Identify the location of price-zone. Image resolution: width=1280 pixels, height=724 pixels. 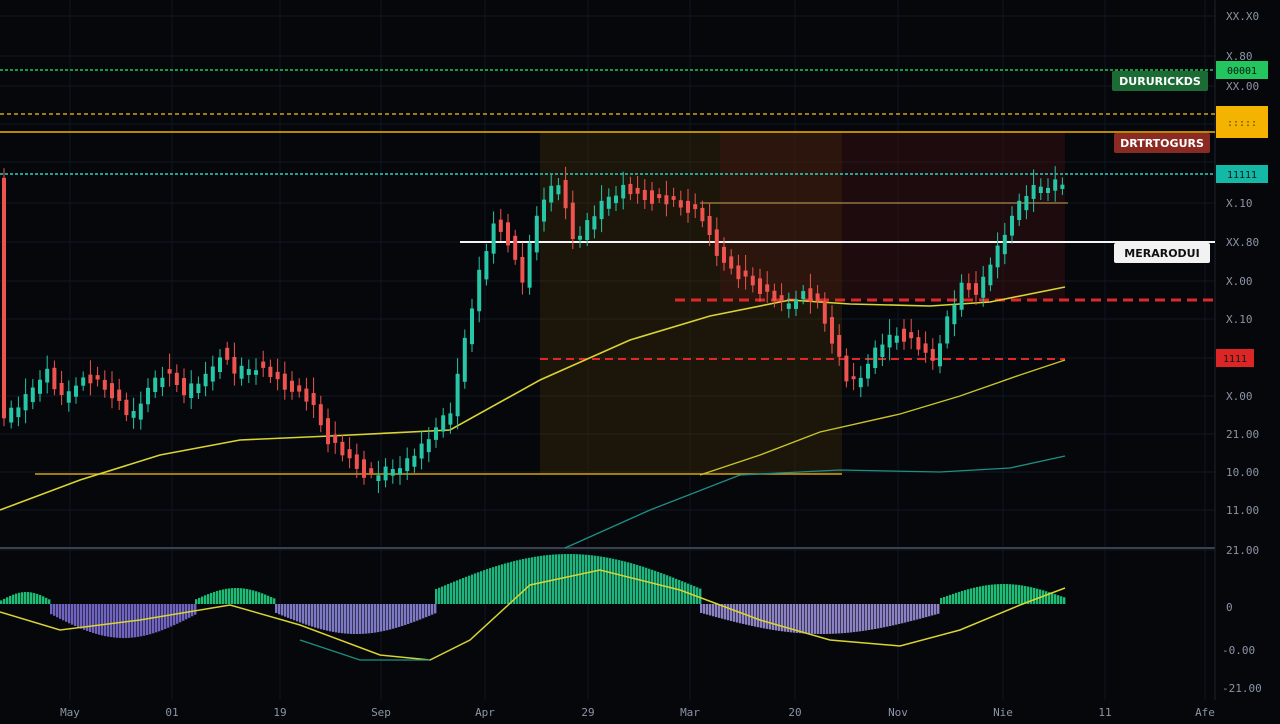
(691, 303).